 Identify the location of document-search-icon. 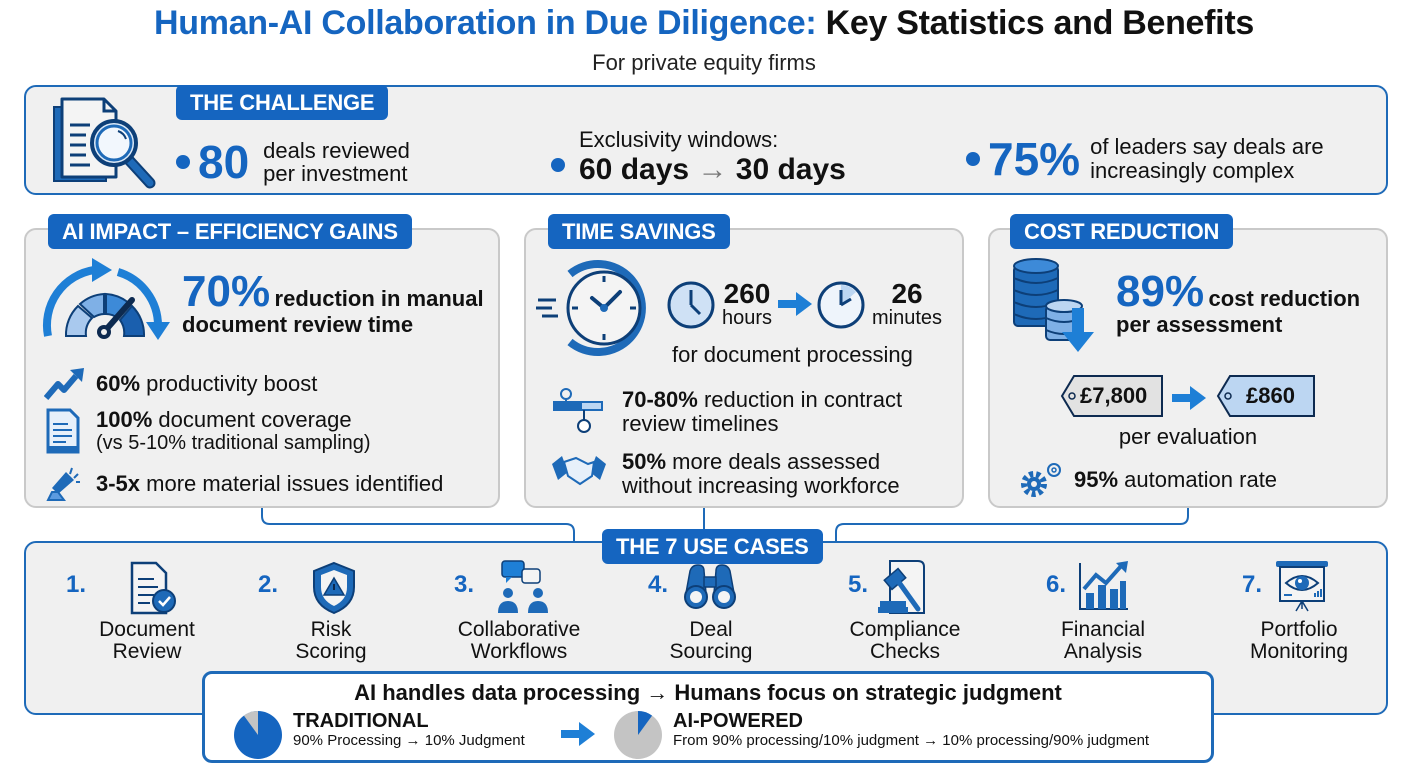
(102, 143).